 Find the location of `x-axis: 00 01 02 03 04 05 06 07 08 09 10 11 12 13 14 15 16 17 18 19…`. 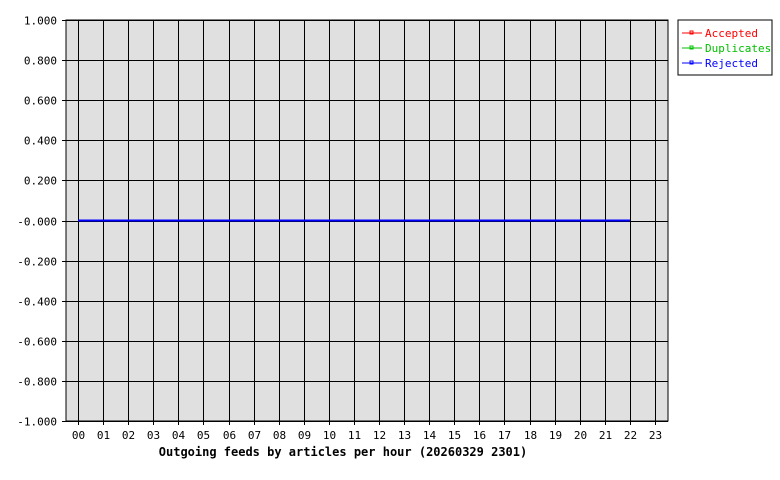

x-axis: 00 01 02 03 04 05 06 07 08 09 10 11 12 13 14 15 16 17 18 19… is located at coordinates (367, 435).